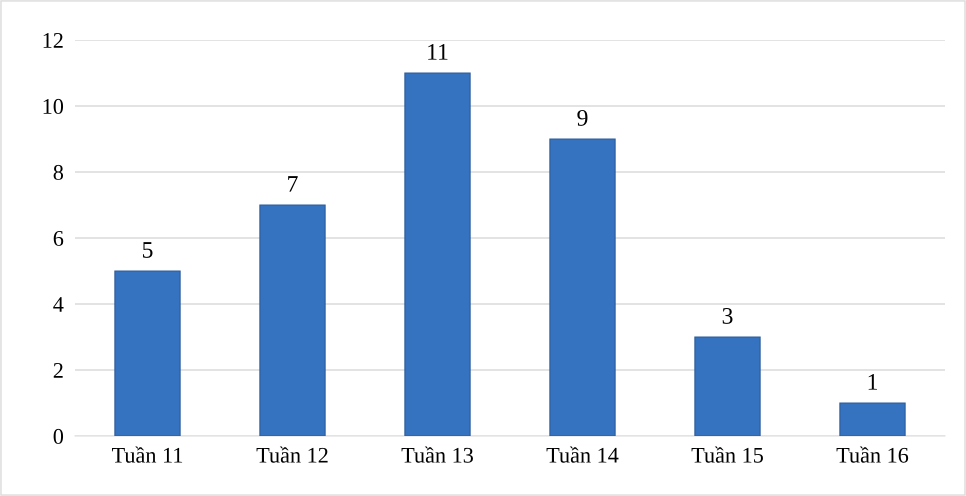 Image resolution: width=966 pixels, height=496 pixels. I want to click on y-tick-label: 0, so click(59, 436).